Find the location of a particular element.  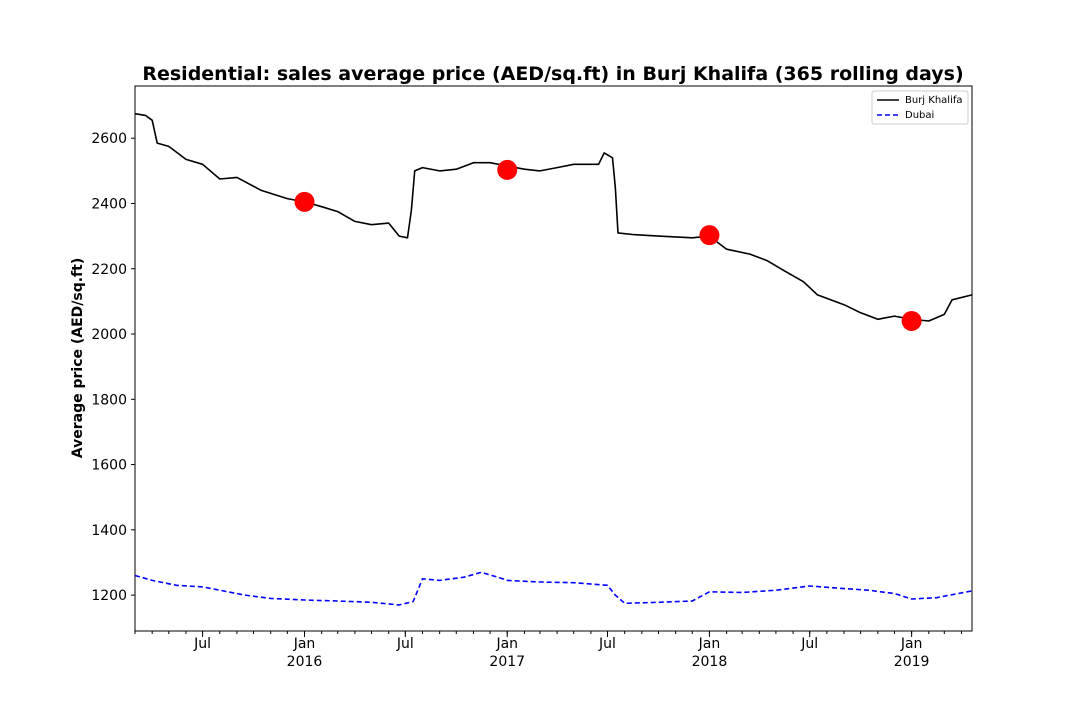

y-tick-label: 1800 is located at coordinates (109, 400).